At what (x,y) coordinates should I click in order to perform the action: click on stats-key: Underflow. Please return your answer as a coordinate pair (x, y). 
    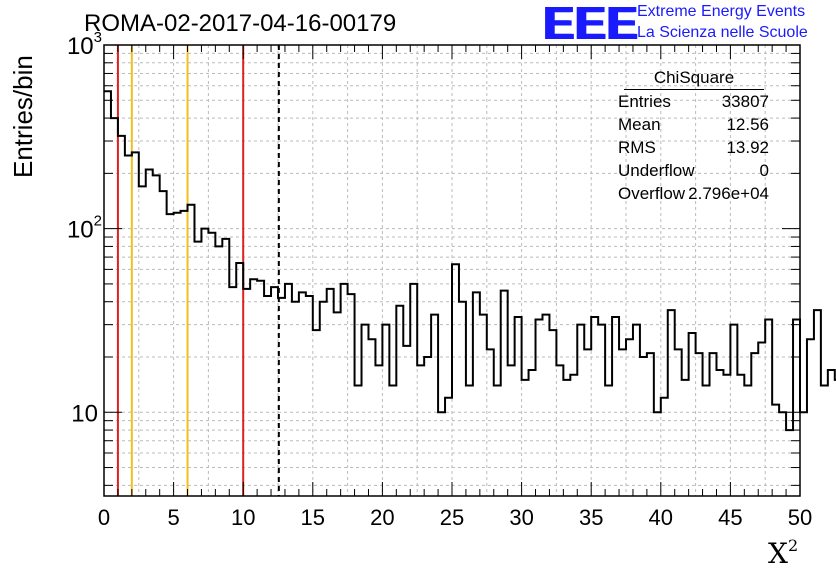
    Looking at the image, I should click on (656, 170).